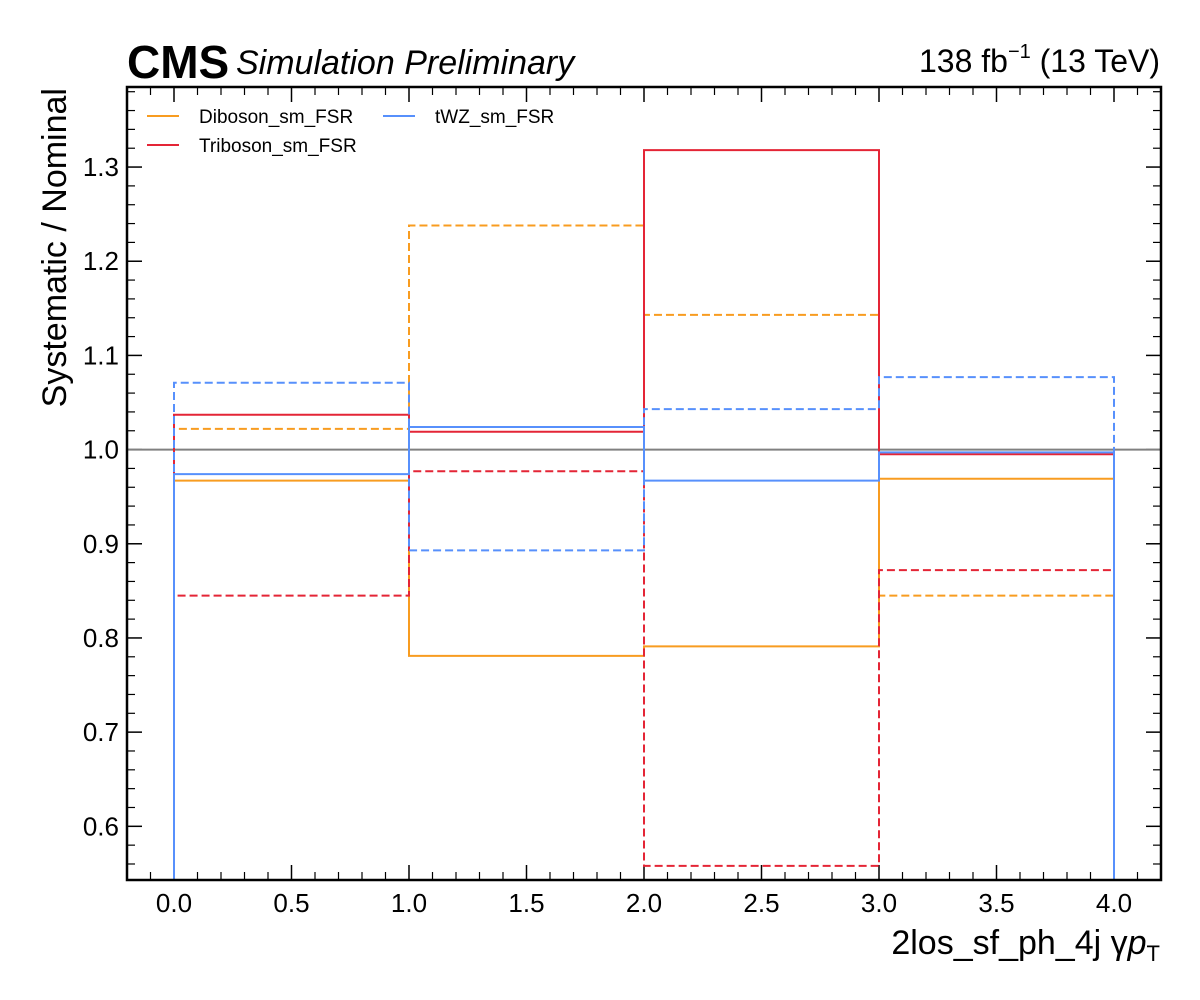 This screenshot has height=1000, width=1200. I want to click on x-tick-label: 3.0, so click(879, 903).